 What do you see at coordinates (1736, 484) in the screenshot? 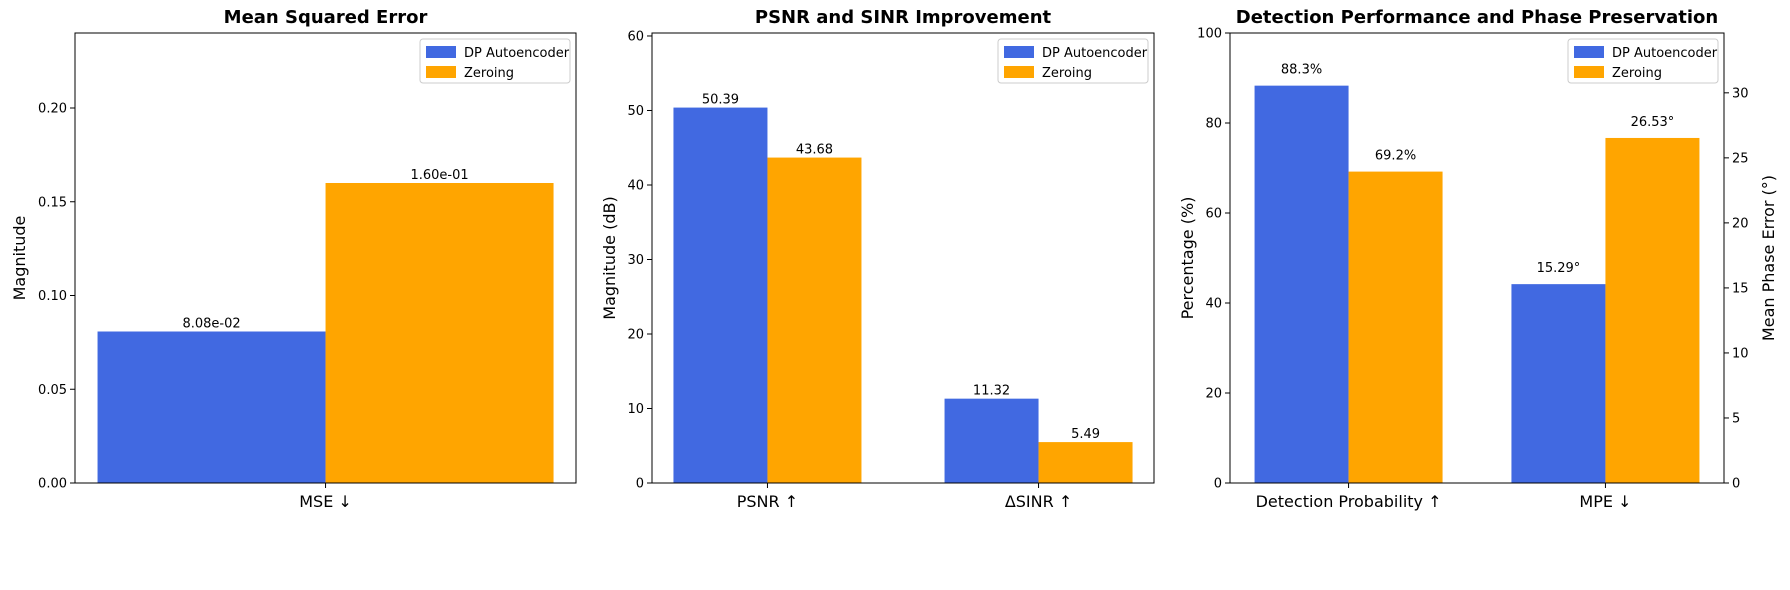
I see `y-right-tick-label: 0` at bounding box center [1736, 484].